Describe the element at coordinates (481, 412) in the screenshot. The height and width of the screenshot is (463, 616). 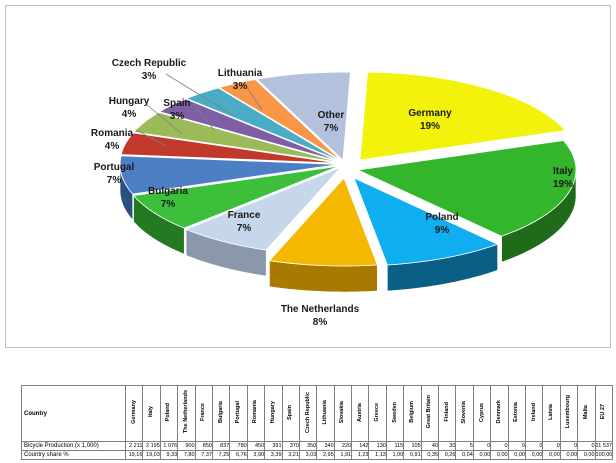
I see `column-header-label: Cyprus` at that location.